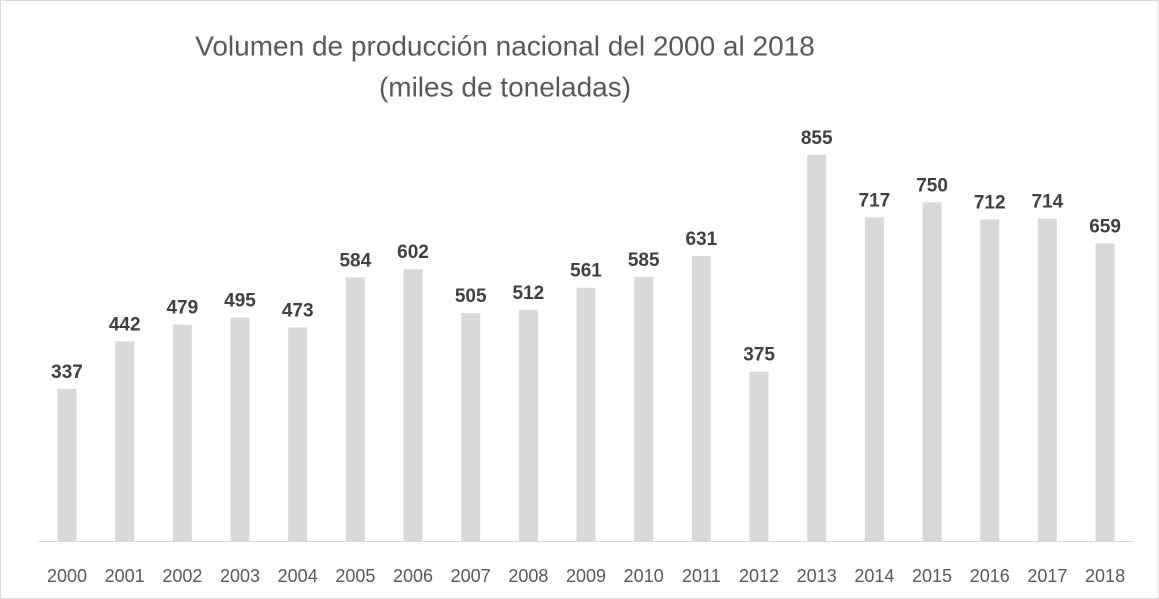 This screenshot has height=599, width=1159. What do you see at coordinates (874, 576) in the screenshot?
I see `x-tick-label: 2014` at bounding box center [874, 576].